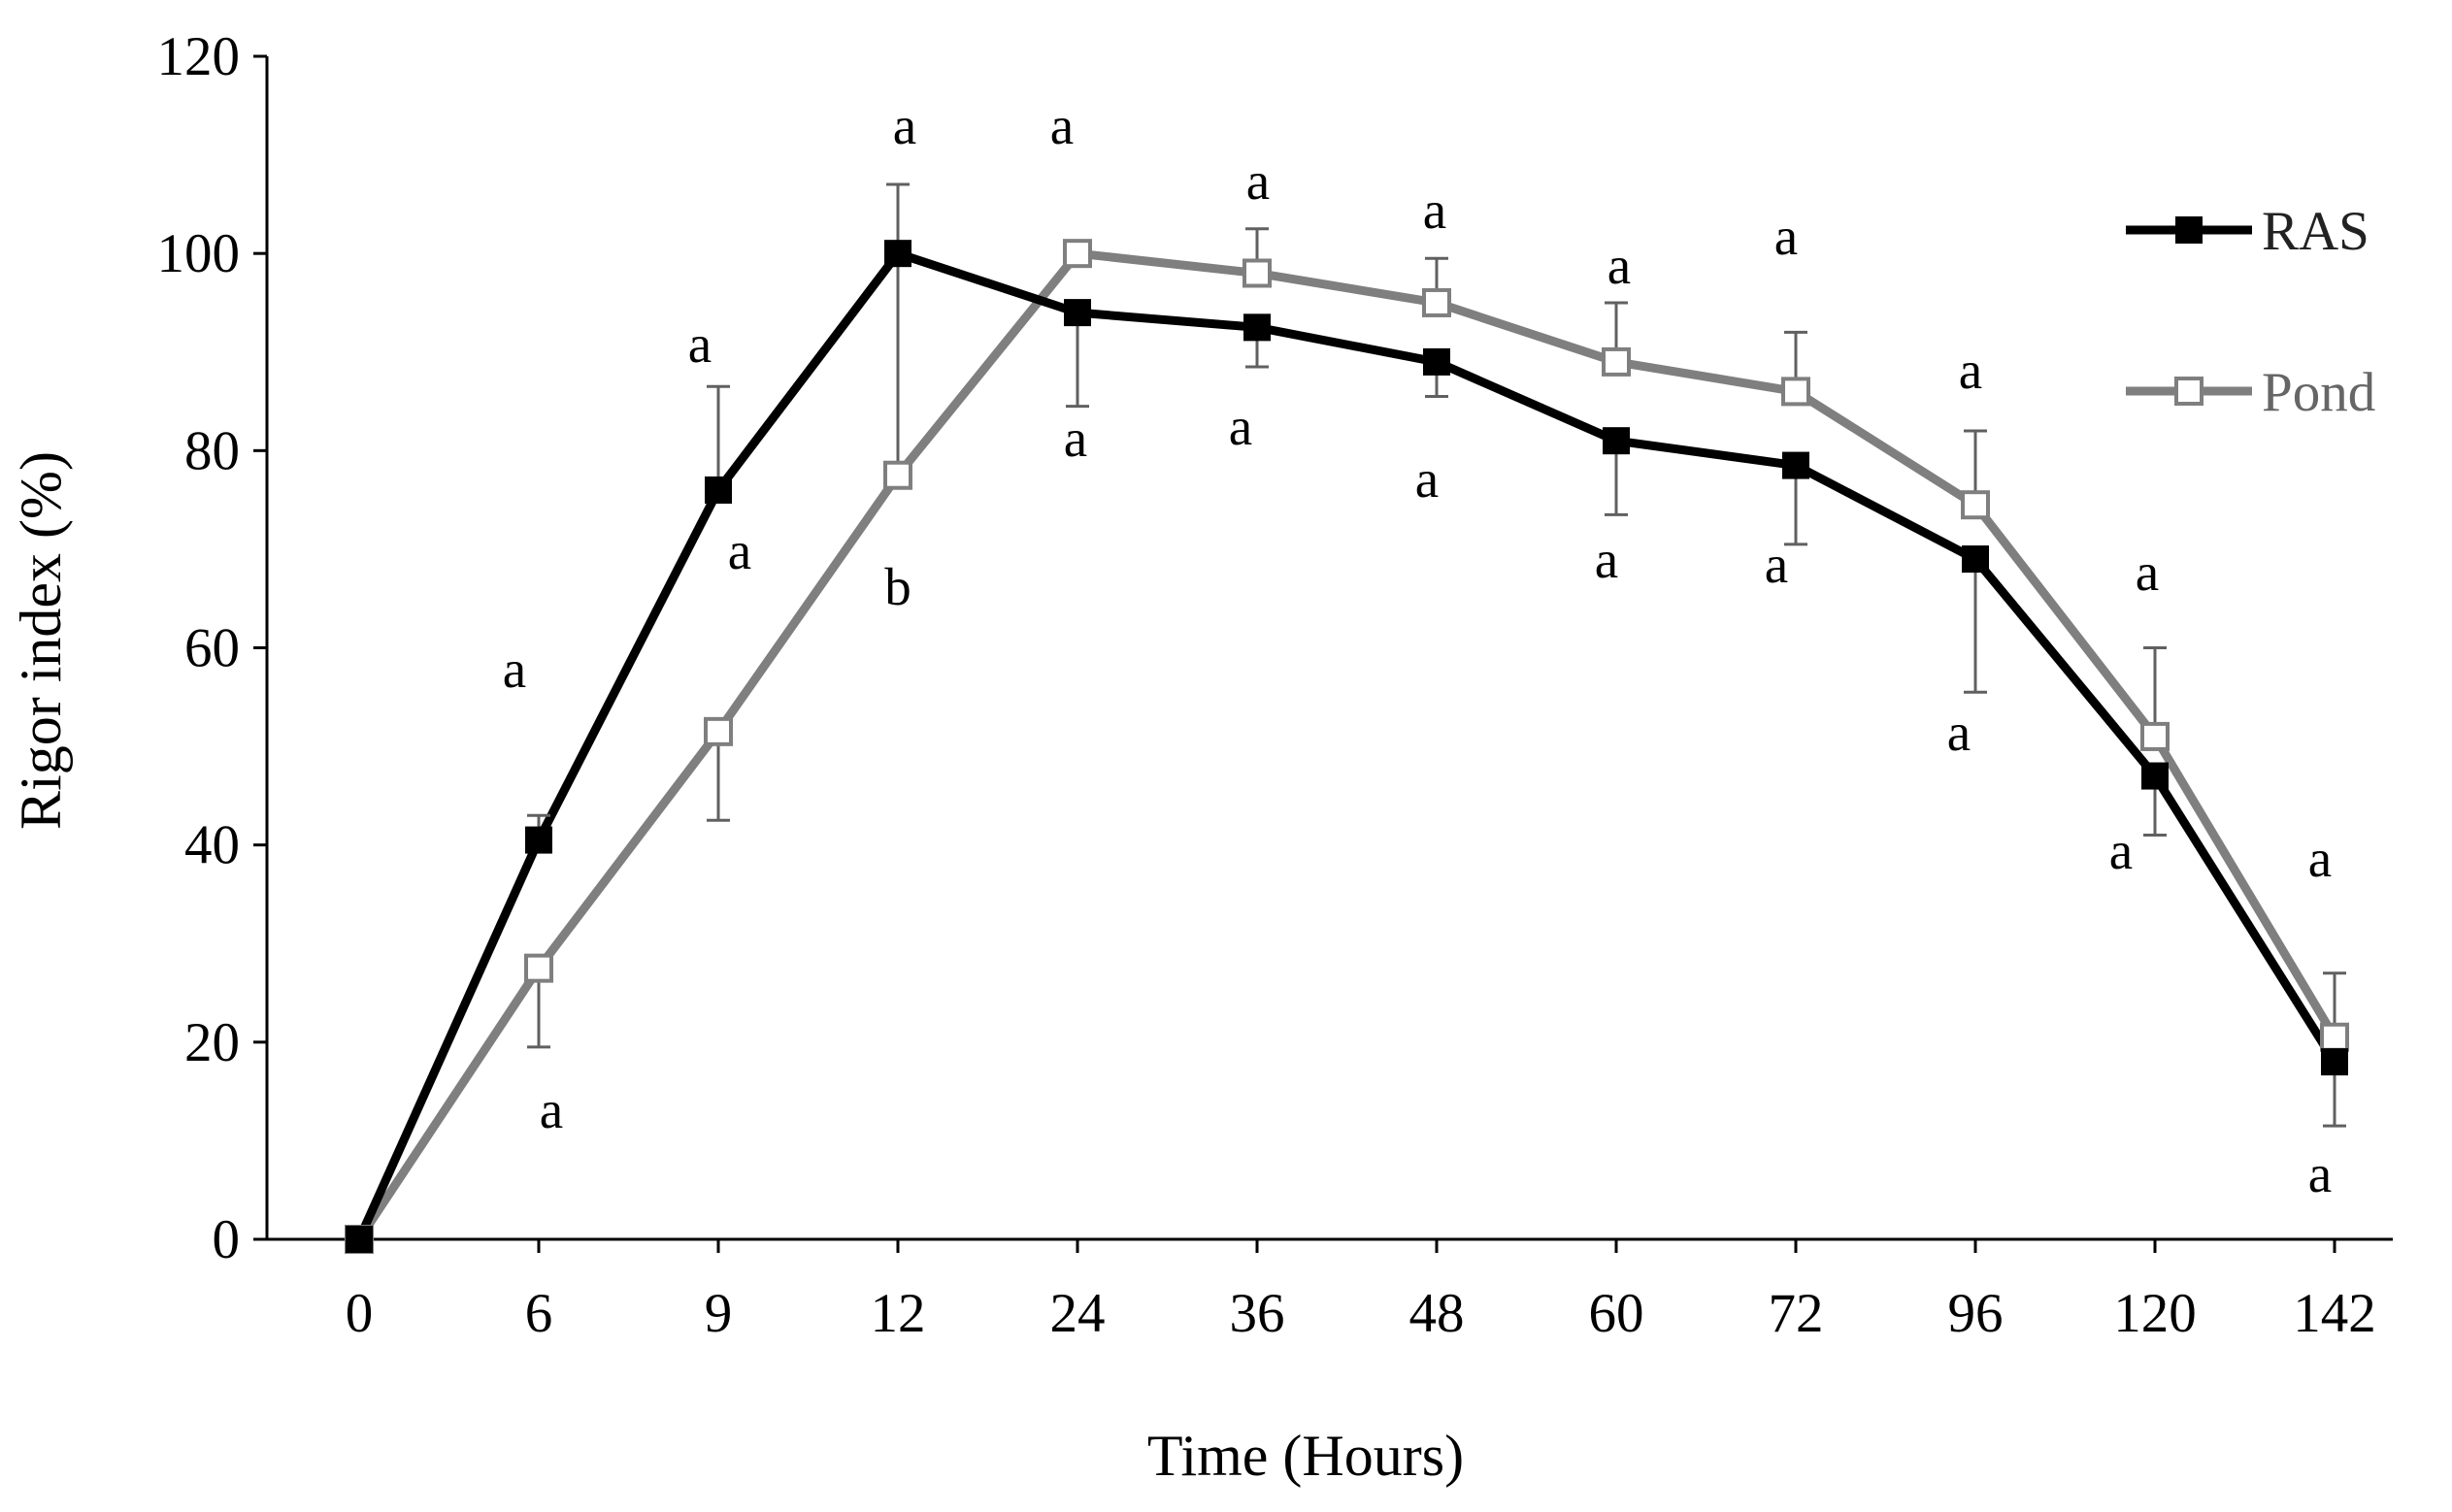  I want to click on x-tick-label: 96, so click(1976, 1314).